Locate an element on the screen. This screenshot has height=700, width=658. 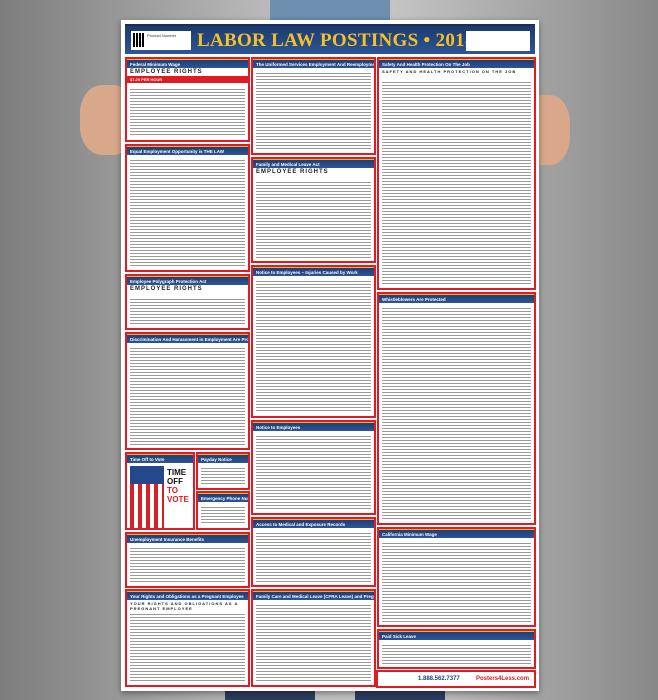
section-title: Emergency Phone Numbers is located at coordinates (223, 497).